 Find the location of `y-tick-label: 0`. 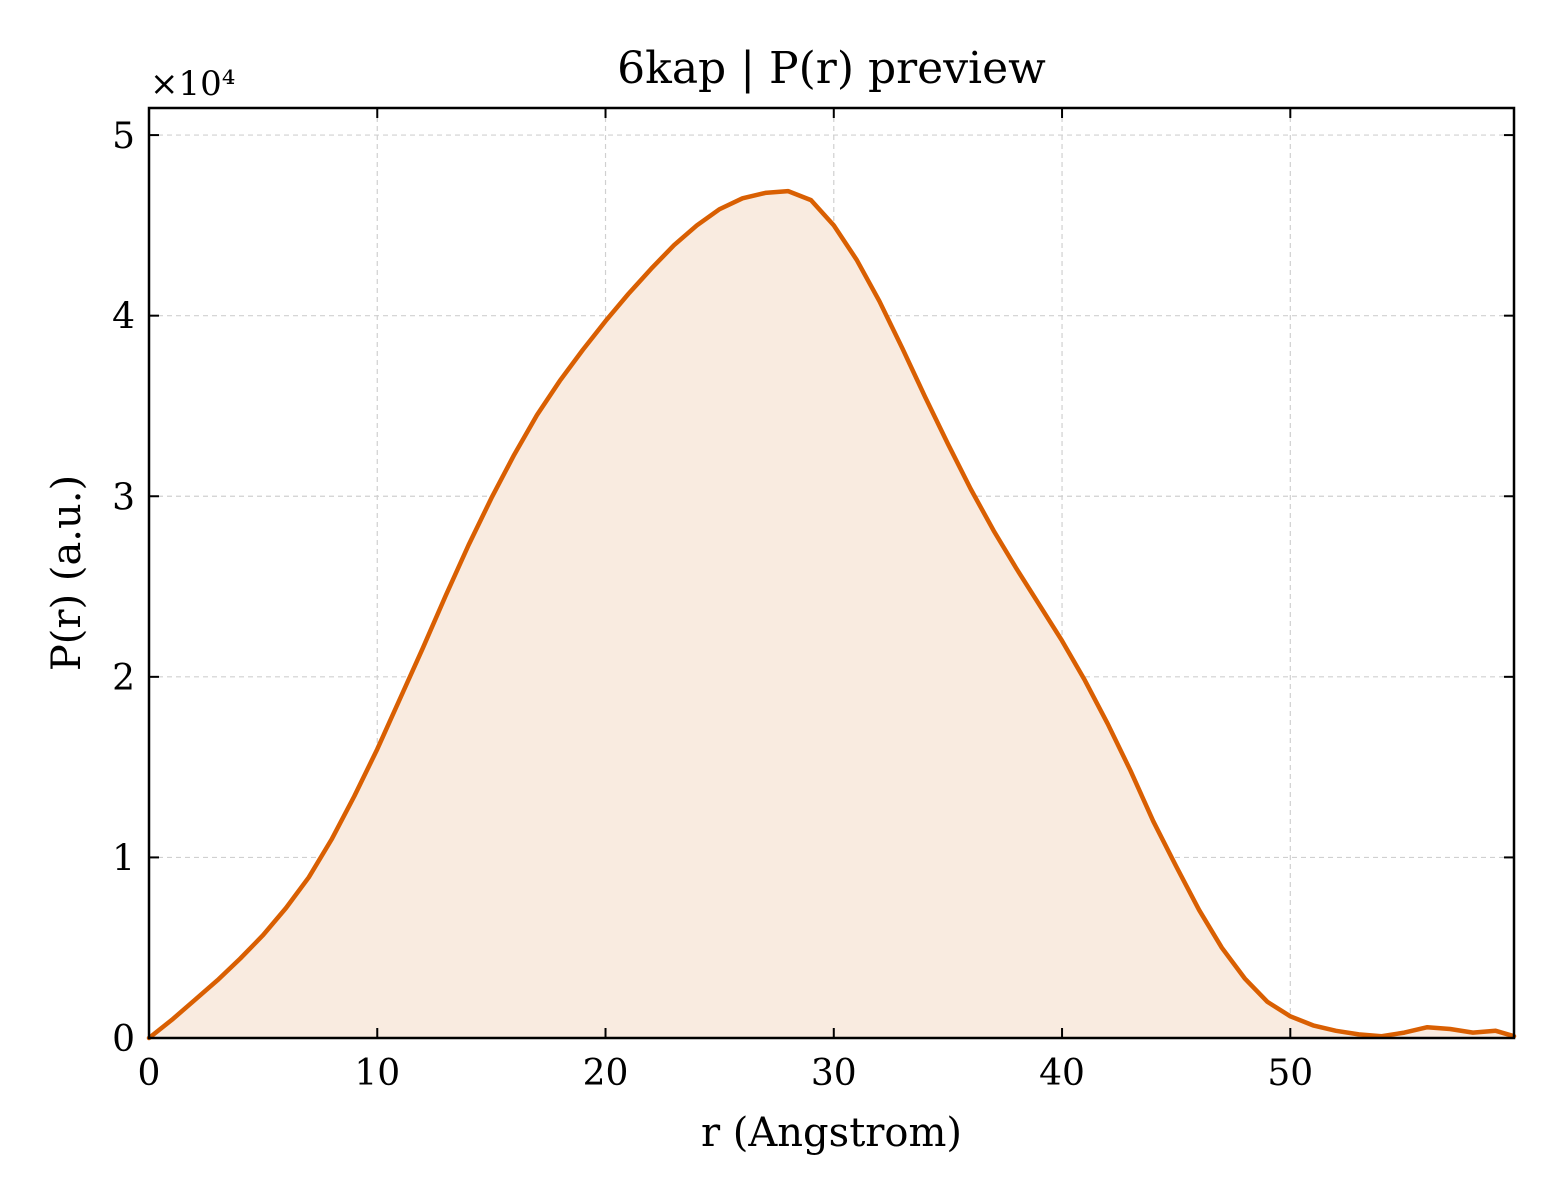

y-tick-label: 0 is located at coordinates (123, 1039).